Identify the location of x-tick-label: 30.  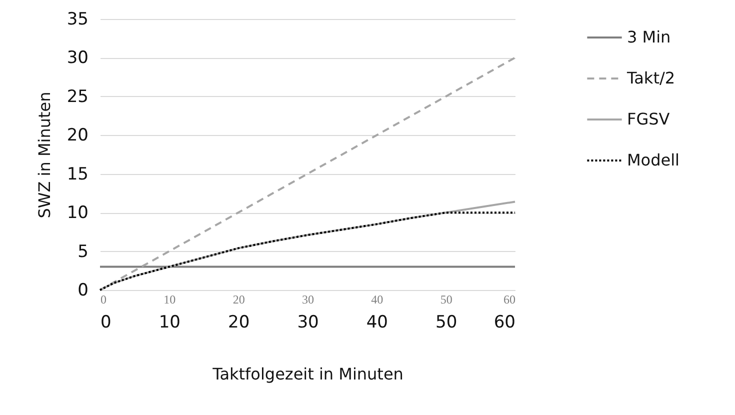
(308, 299).